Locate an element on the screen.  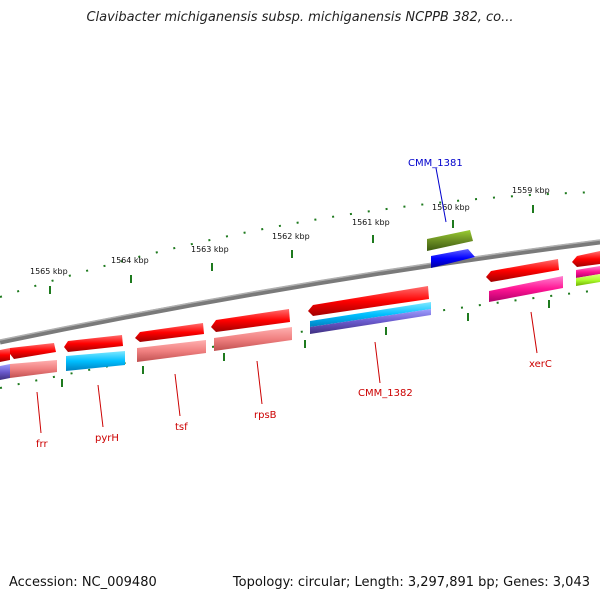
gene-label-pyrh: pyrH is located at coordinates (107, 438).